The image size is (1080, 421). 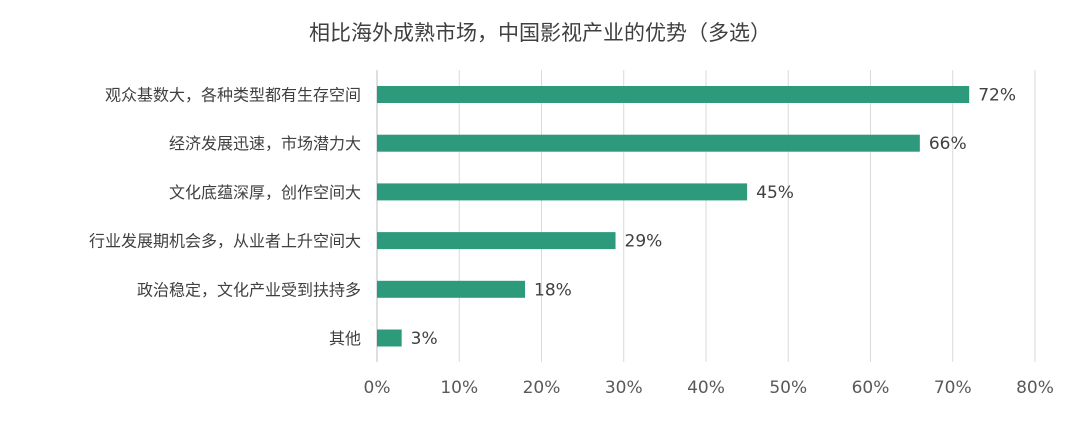 What do you see at coordinates (788, 388) in the screenshot?
I see `x-tick-label: 50%` at bounding box center [788, 388].